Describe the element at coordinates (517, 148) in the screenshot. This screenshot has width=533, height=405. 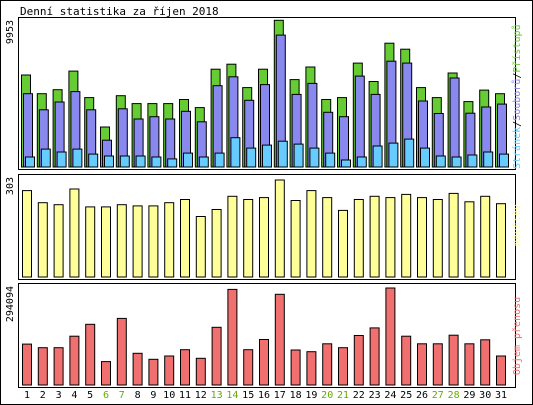
I see `legend-pages: Stránek` at that location.